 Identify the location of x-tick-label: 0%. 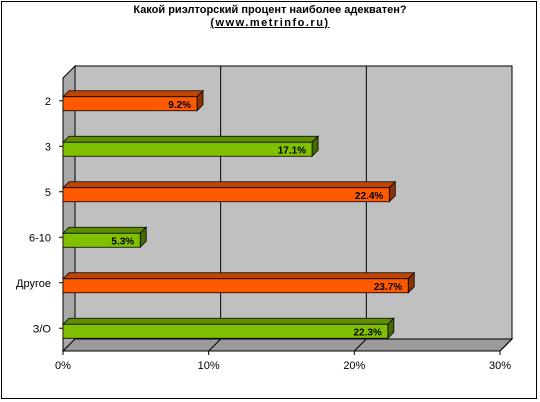
(63, 366).